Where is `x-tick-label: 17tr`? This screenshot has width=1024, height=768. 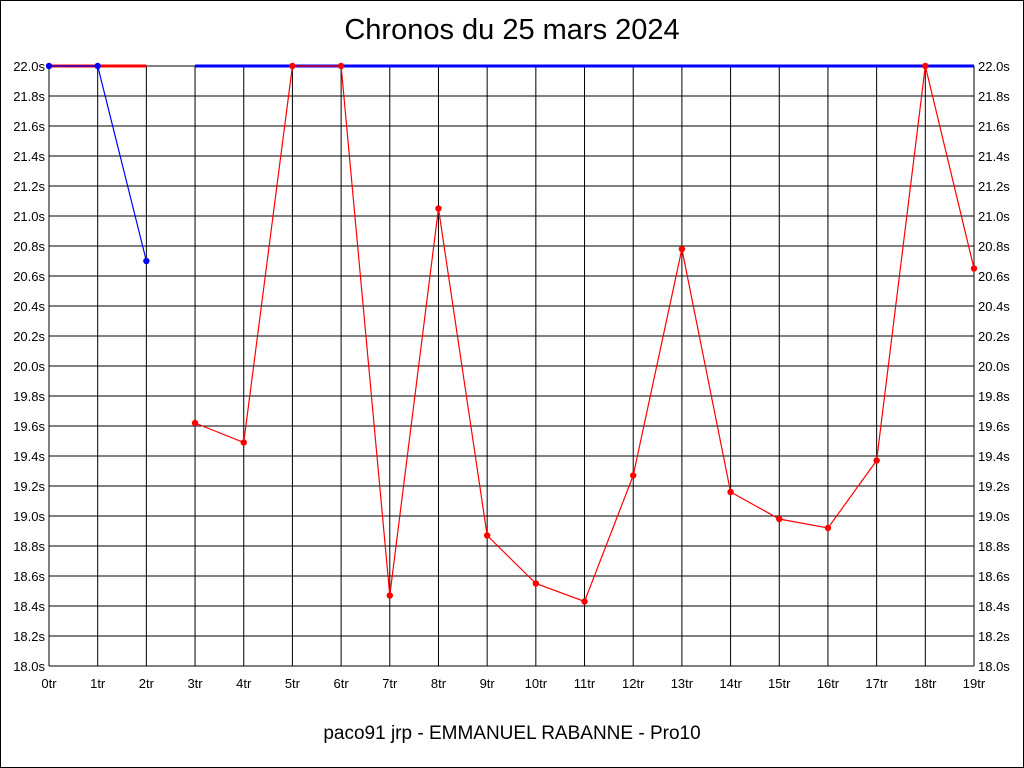 x-tick-label: 17tr is located at coordinates (876, 683).